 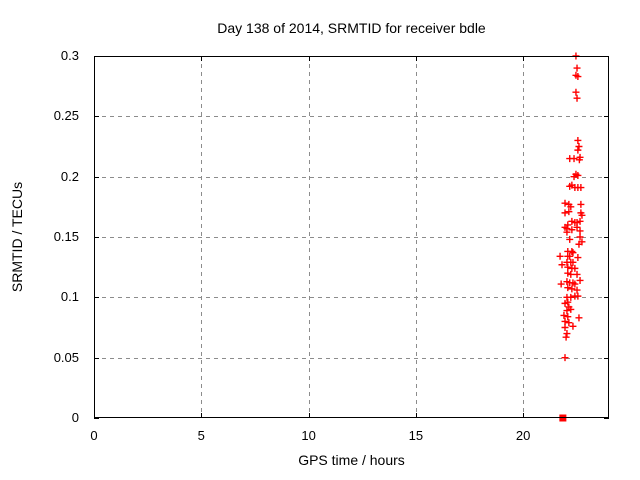 What do you see at coordinates (66, 357) in the screenshot?
I see `y-tick-label: 0.05` at bounding box center [66, 357].